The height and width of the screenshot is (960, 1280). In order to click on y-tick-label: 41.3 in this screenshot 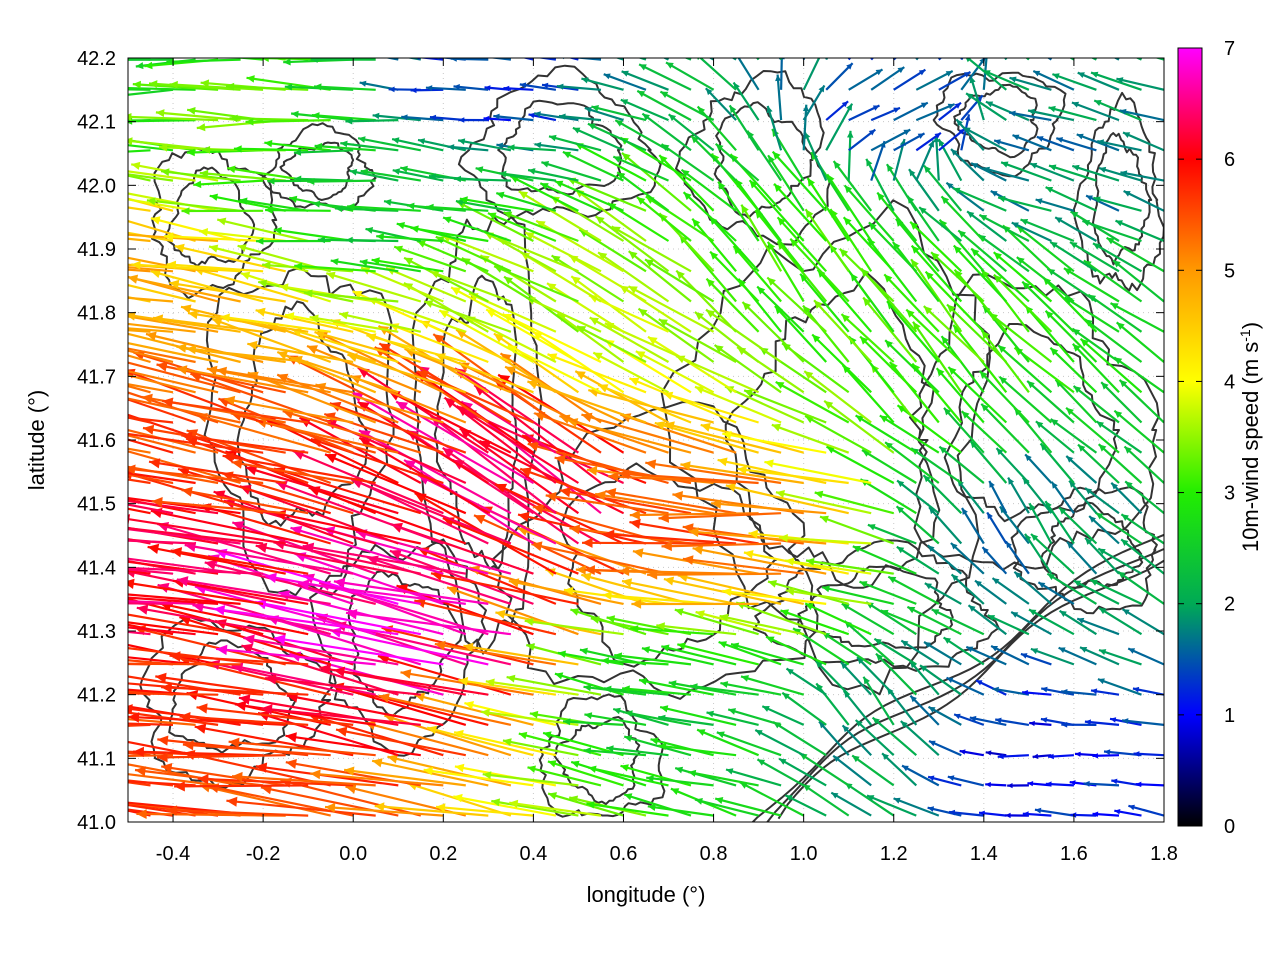, I will do `click(96, 632)`.